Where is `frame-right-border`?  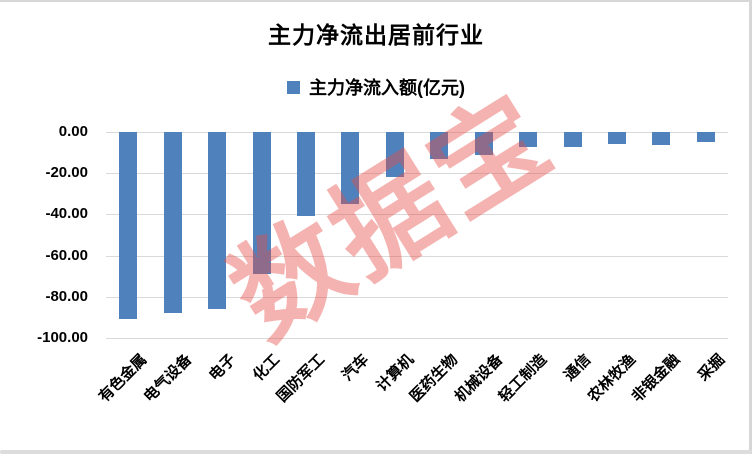
frame-right-border is located at coordinates (750, 227).